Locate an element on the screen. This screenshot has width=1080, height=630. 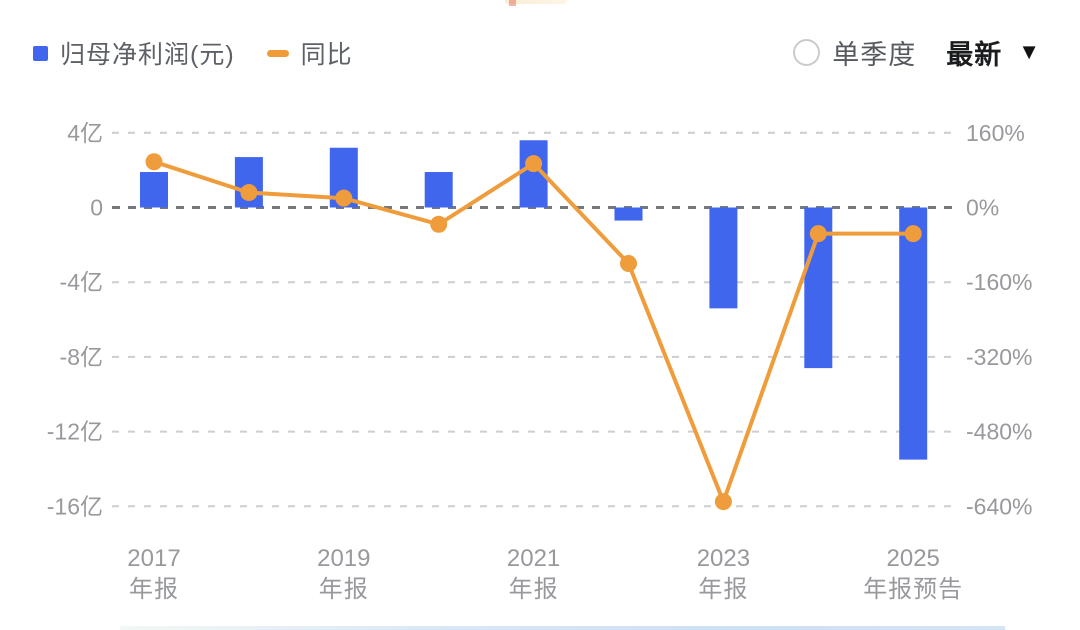
chevron-down-icon: ▼ is located at coordinates (1029, 51).